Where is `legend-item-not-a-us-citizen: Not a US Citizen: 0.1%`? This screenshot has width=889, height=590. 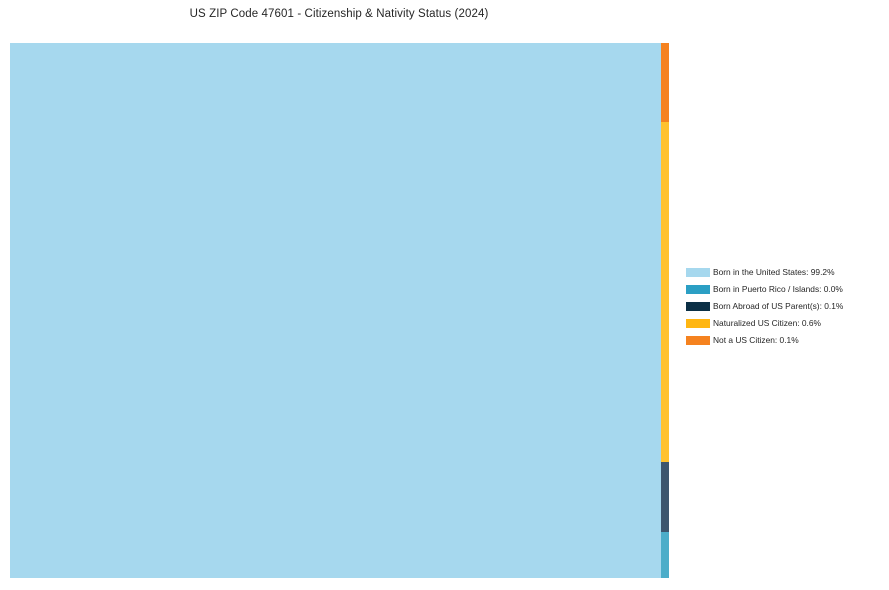
legend-item-not-a-us-citizen: Not a US Citizen: 0.1% is located at coordinates (784, 341).